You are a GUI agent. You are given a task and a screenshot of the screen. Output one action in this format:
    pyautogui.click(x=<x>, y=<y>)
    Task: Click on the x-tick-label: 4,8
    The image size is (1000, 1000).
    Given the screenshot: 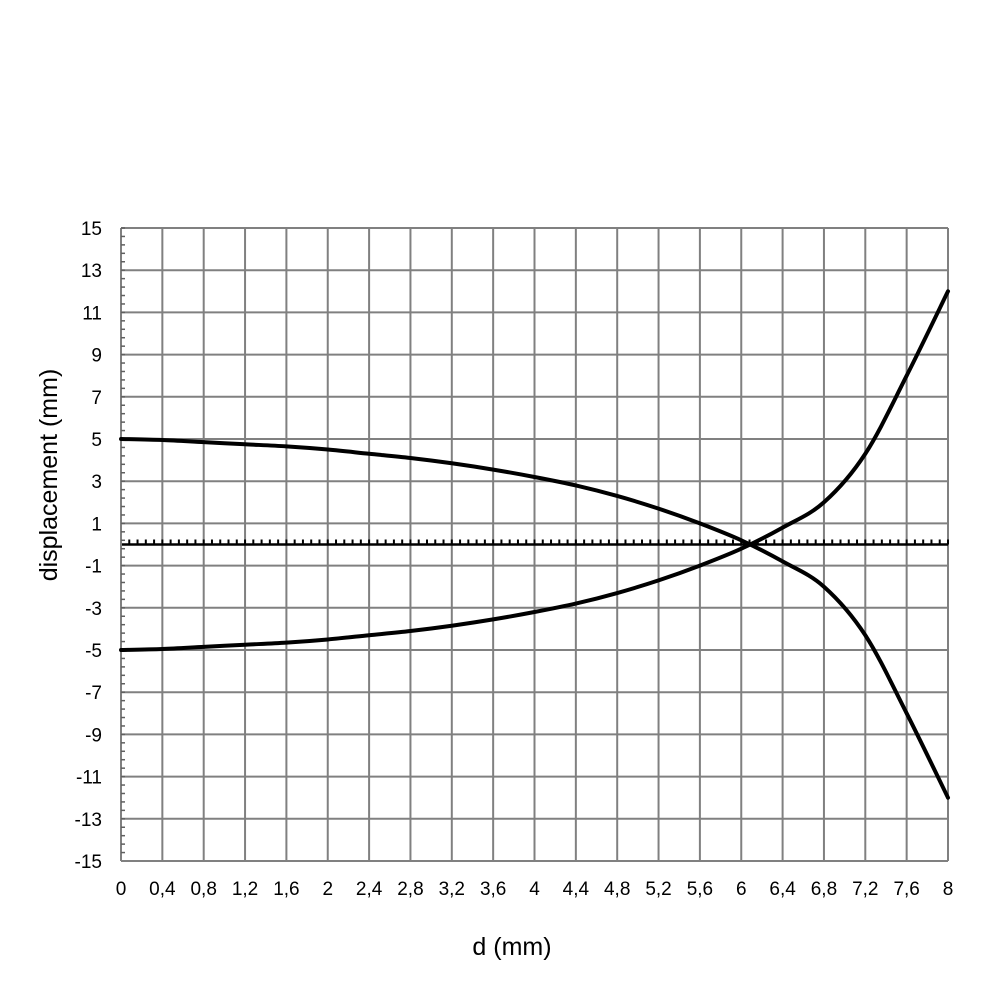 What is the action you would take?
    pyautogui.click(x=617, y=889)
    